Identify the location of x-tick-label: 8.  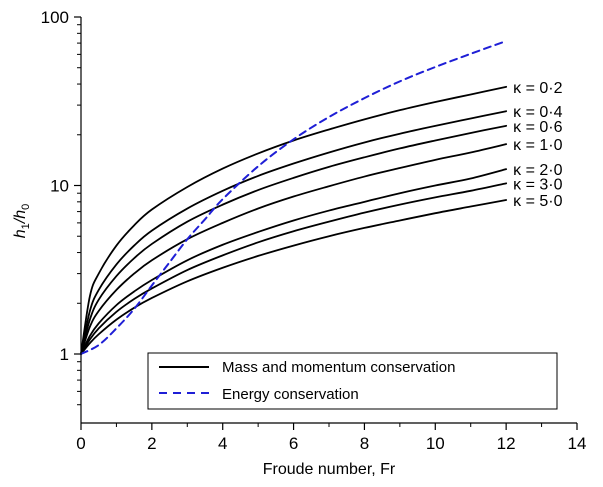
(364, 443).